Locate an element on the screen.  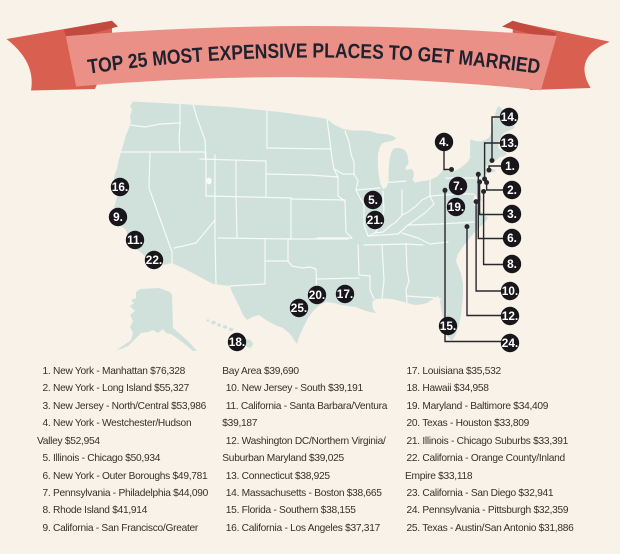
svg-text: 25. is located at coordinates (299, 308).